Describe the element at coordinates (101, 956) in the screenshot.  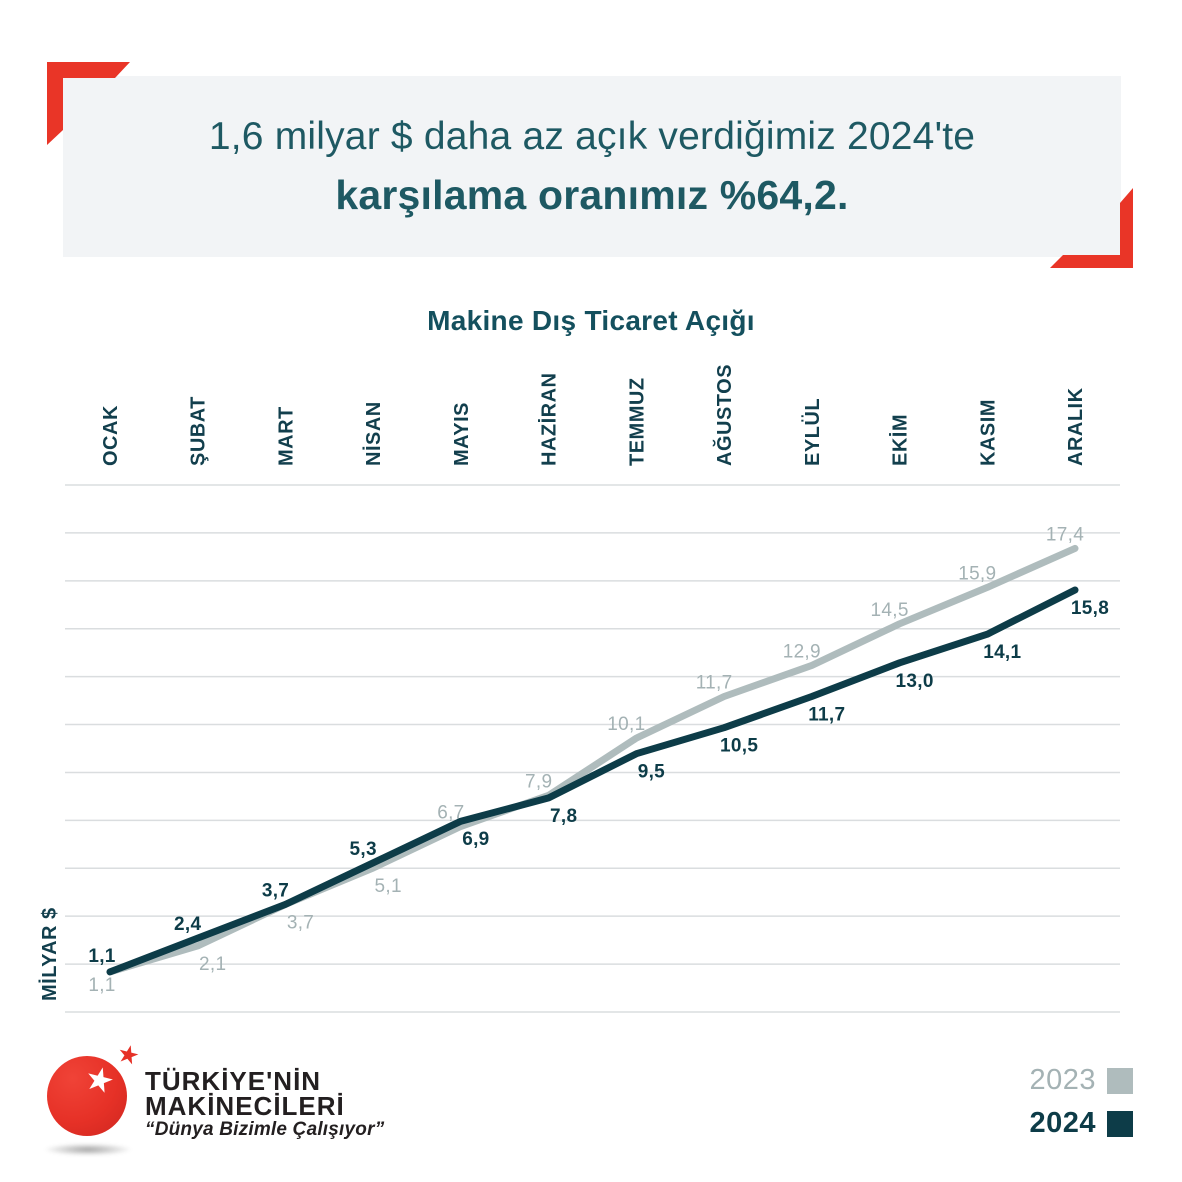
I see `value-label-2024-ocak: 1,1` at that location.